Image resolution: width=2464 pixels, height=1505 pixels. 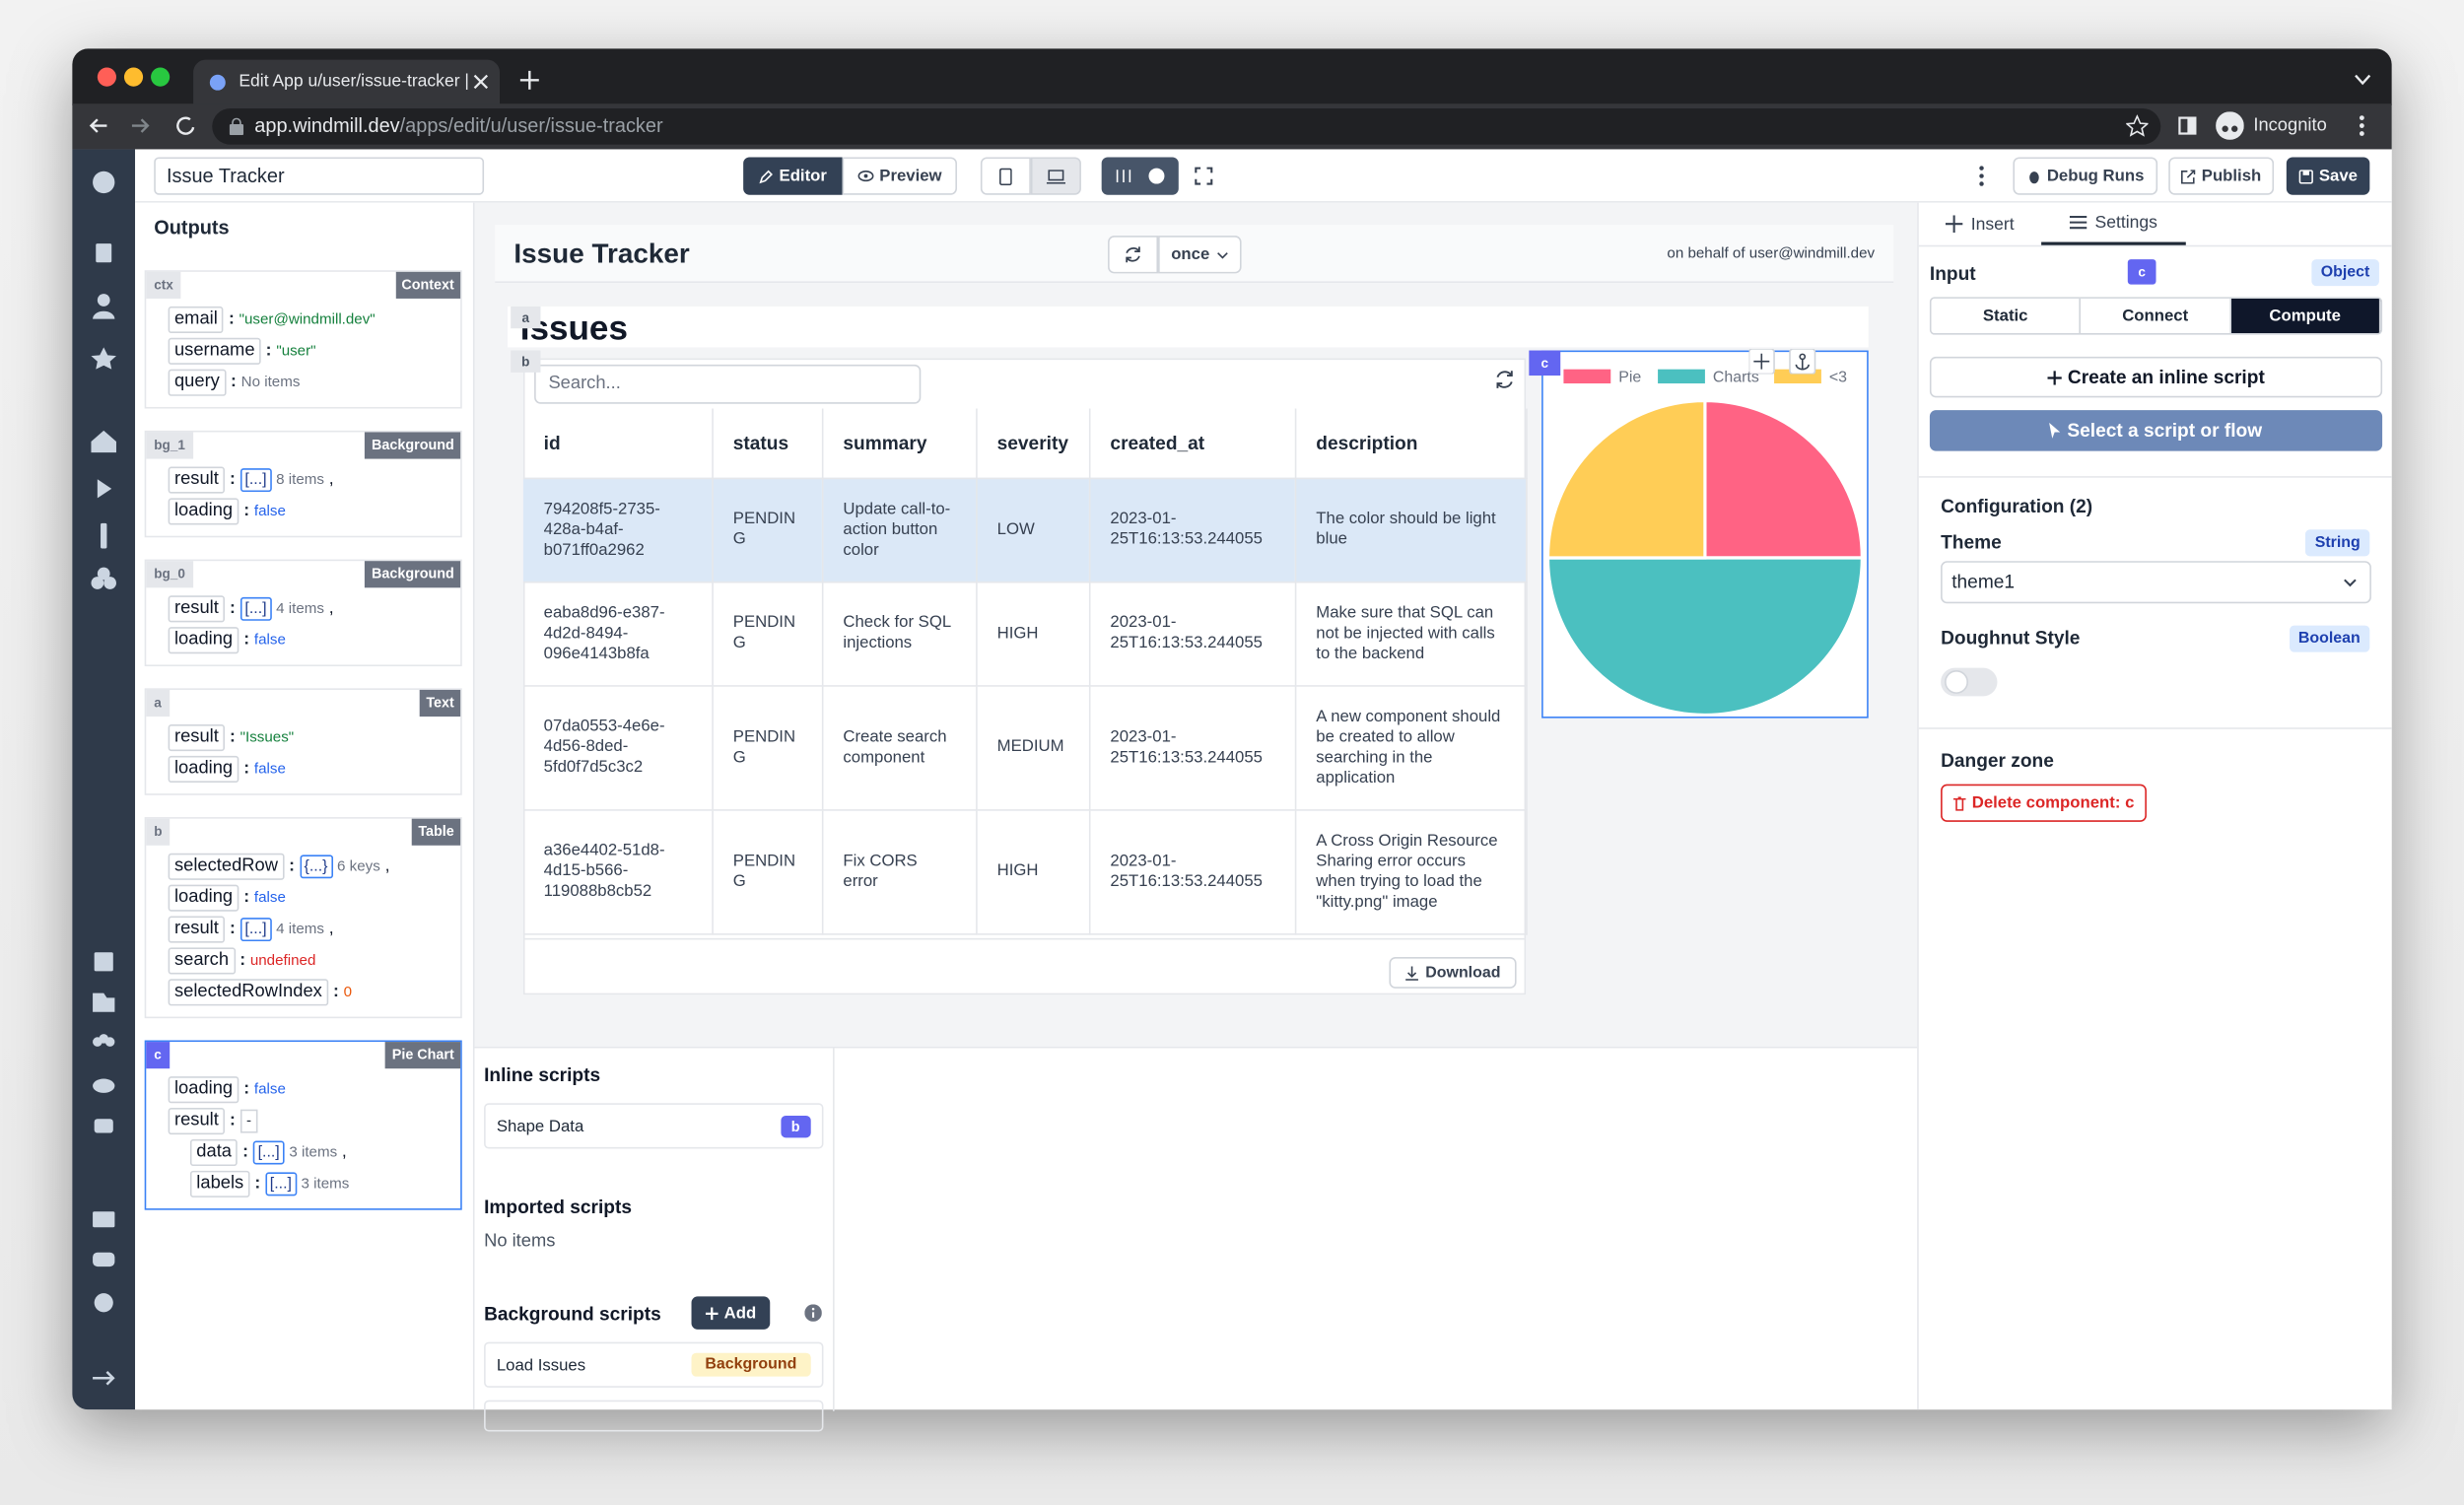 I want to click on output-key: search, so click(x=202, y=960).